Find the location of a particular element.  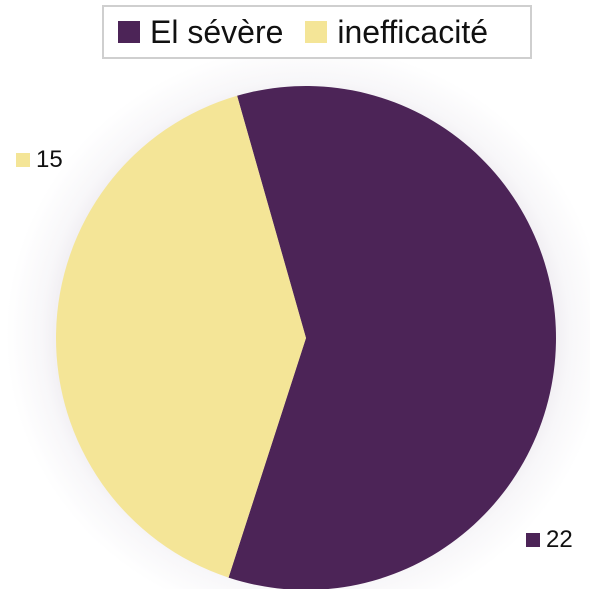

data-label-inefficacite: 15 is located at coordinates (39, 160).